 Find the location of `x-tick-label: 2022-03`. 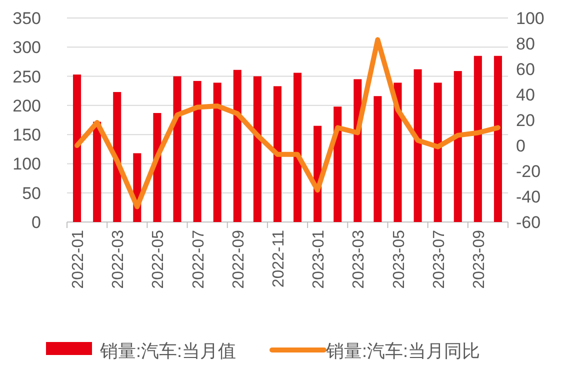

x-tick-label: 2022-03 is located at coordinates (119, 259).